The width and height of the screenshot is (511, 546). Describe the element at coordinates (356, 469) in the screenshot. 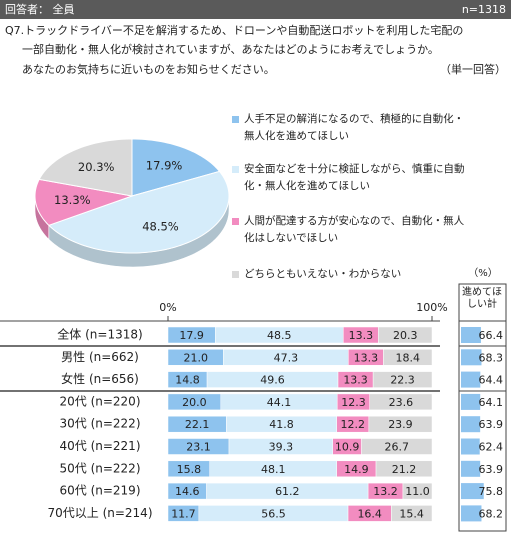

I see `value-label: 14.9` at that location.